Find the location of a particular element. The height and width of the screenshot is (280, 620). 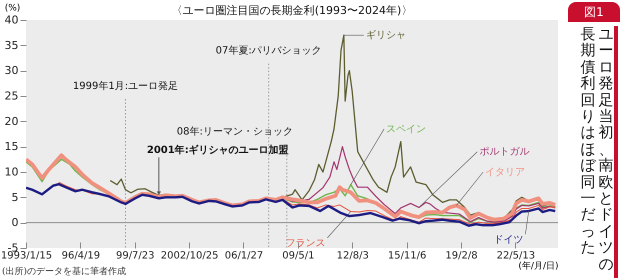

text: フランス is located at coordinates (305, 243).